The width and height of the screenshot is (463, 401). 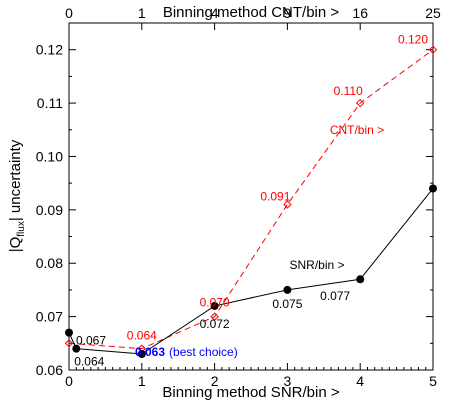 I want to click on x-tick-label: 1, so click(x=142, y=381).